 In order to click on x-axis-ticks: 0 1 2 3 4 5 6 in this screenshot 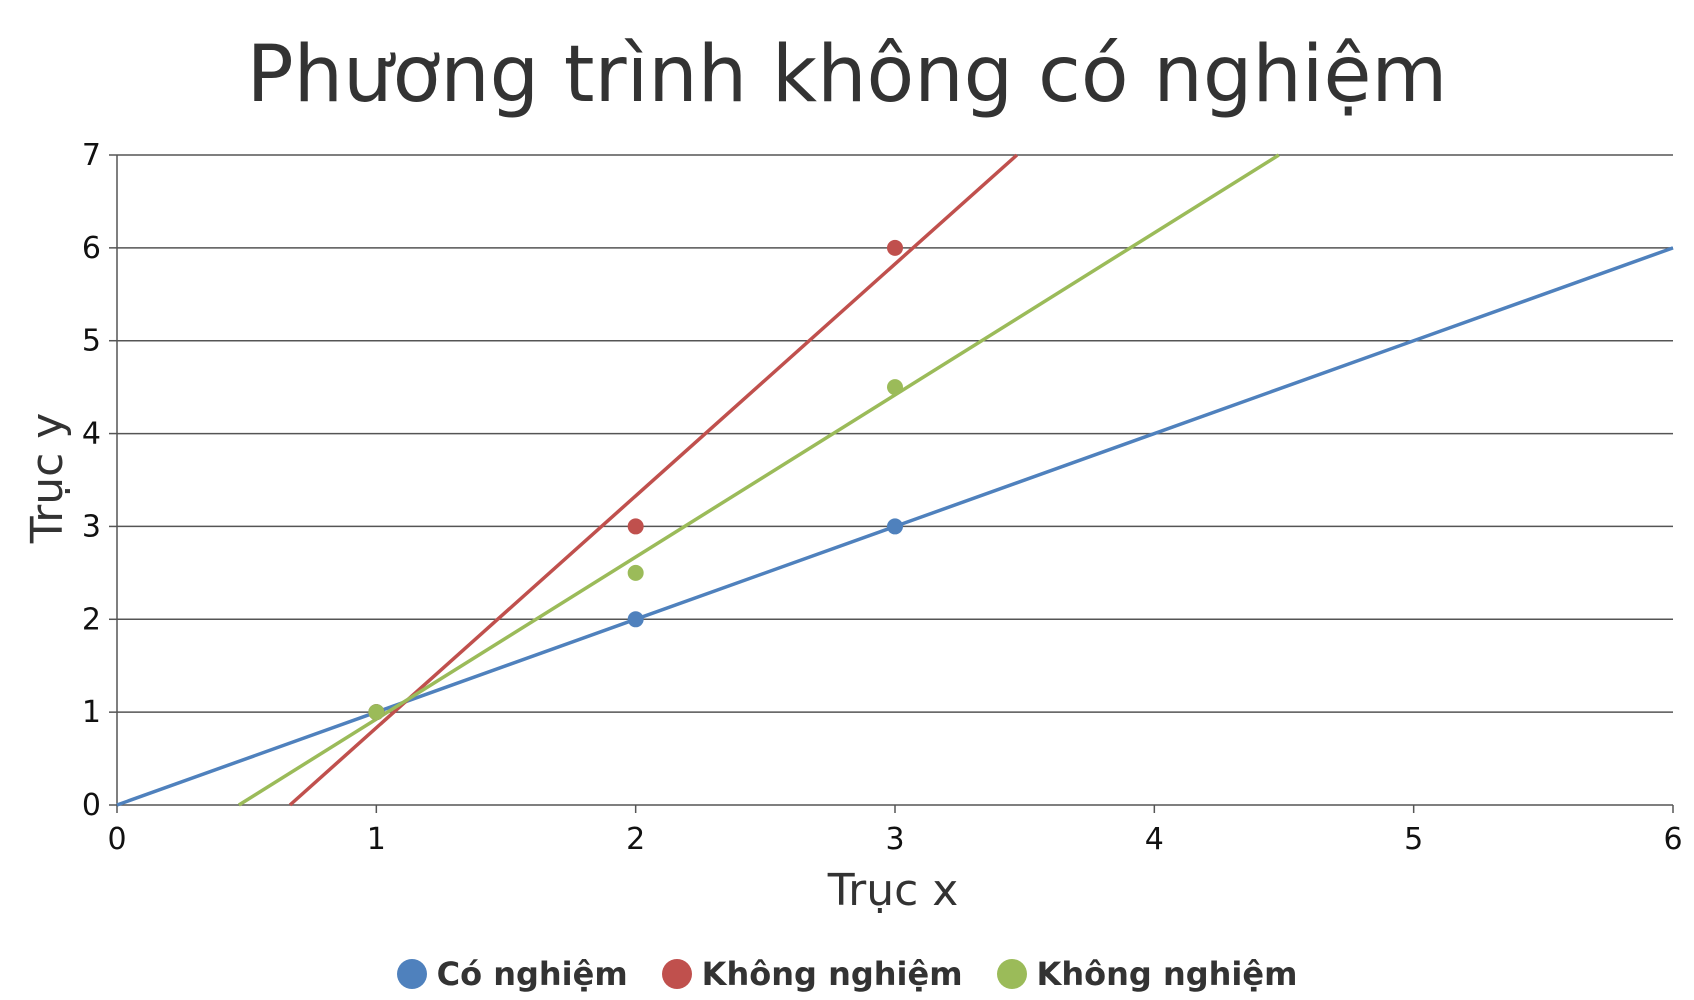, I will do `click(894, 839)`.